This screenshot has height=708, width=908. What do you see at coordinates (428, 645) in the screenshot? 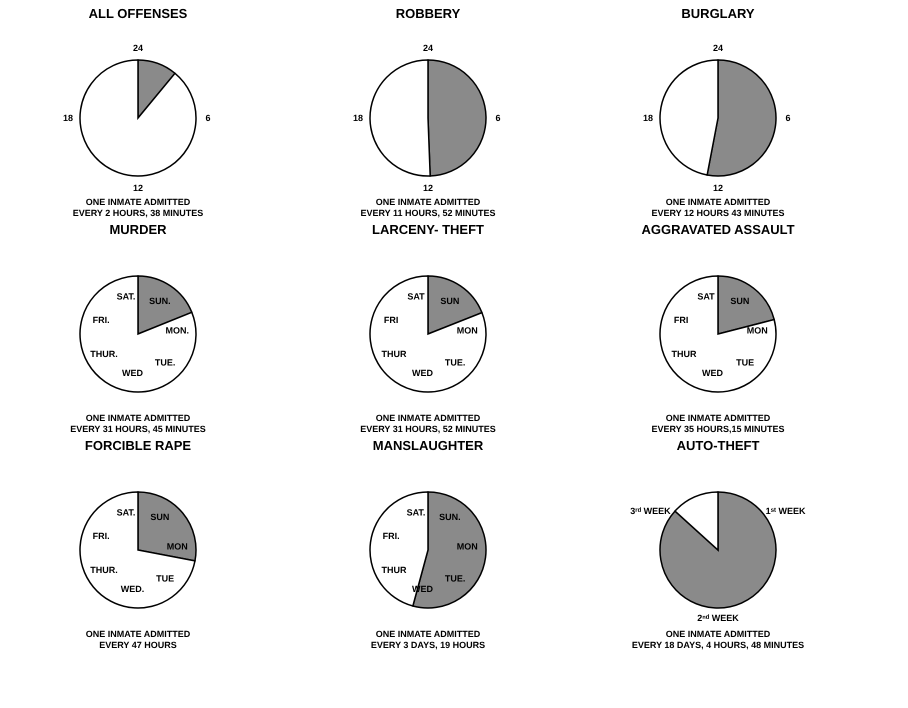
I see `text: EVERY 3 DAYS, 19 HOURS` at bounding box center [428, 645].